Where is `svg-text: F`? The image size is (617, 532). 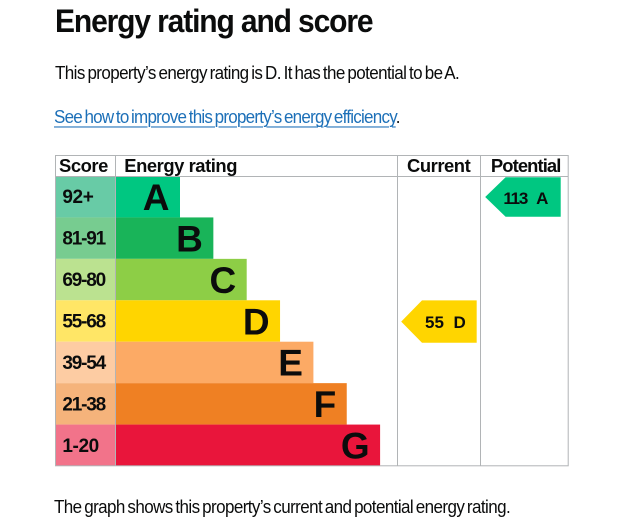 svg-text: F is located at coordinates (325, 404).